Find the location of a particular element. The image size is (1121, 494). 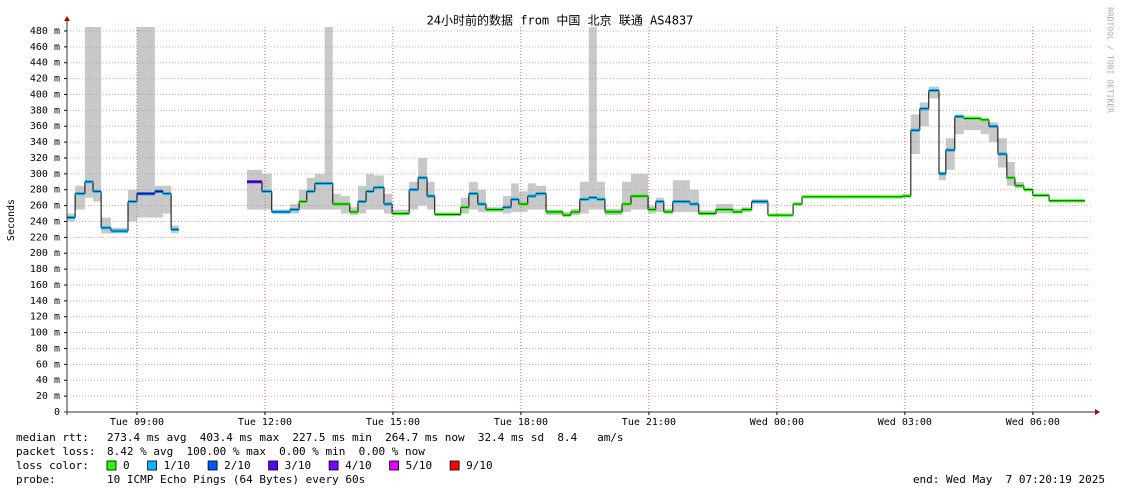

y-tick-label: 40 m is located at coordinates (48, 380).